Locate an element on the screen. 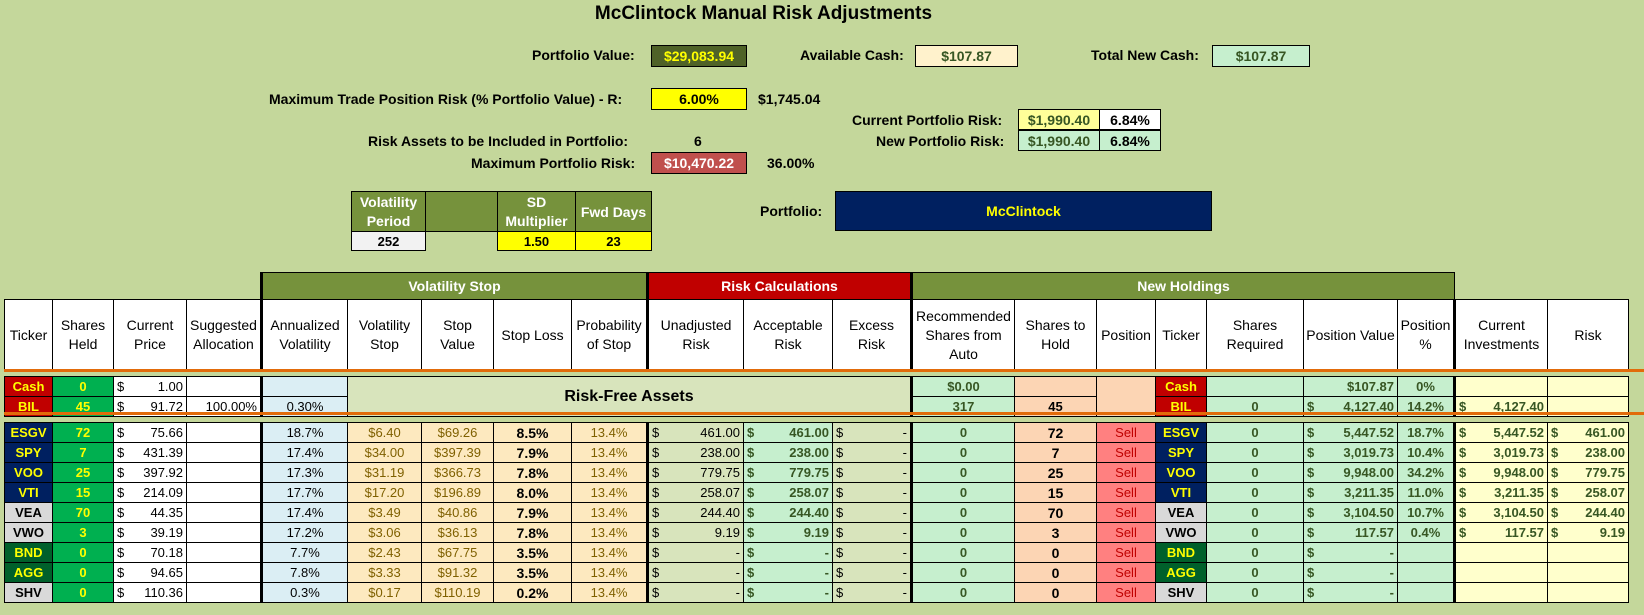 This screenshot has height=615, width=1644. stop-loss: 8.0% is located at coordinates (532, 492).